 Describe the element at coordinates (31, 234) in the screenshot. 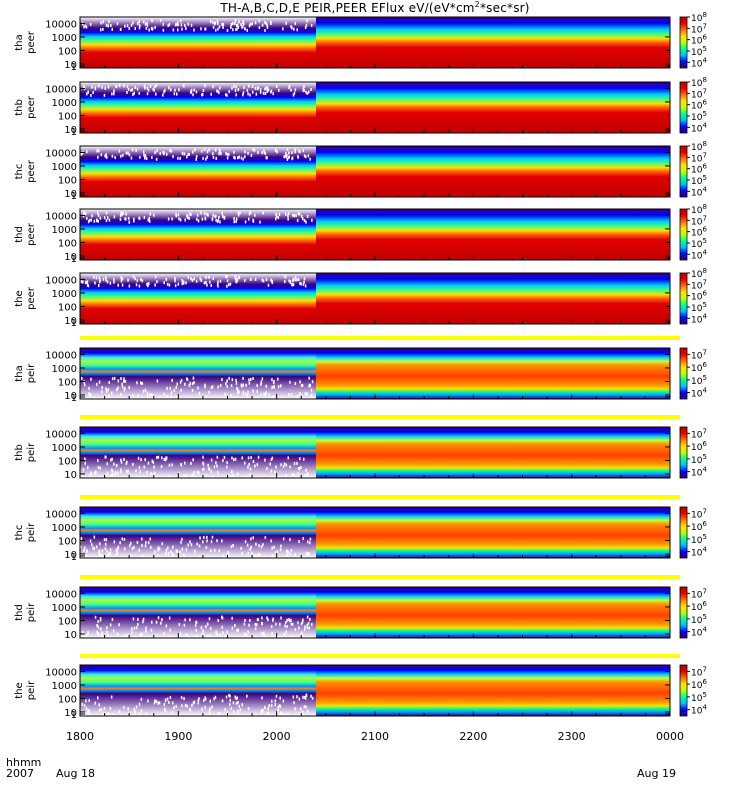

I see `y-axis-instrument-label: peer` at that location.